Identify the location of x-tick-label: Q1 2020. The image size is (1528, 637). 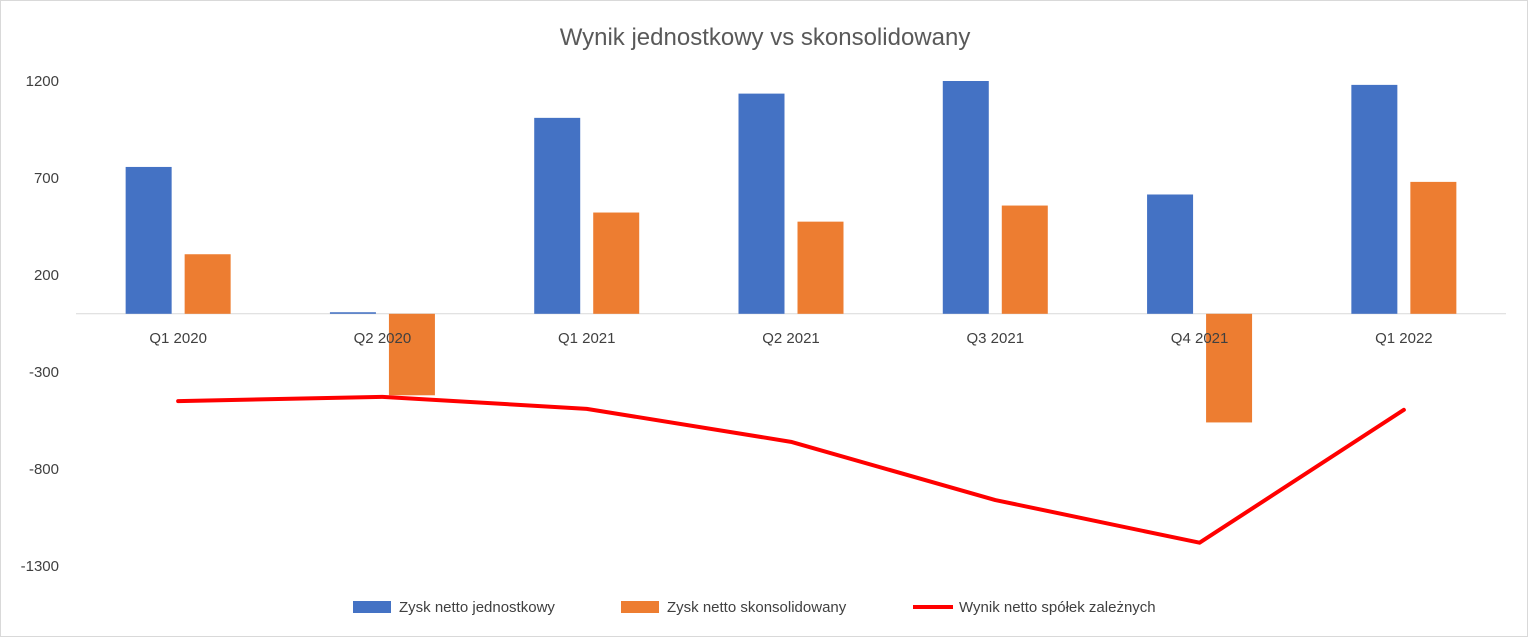
(178, 338).